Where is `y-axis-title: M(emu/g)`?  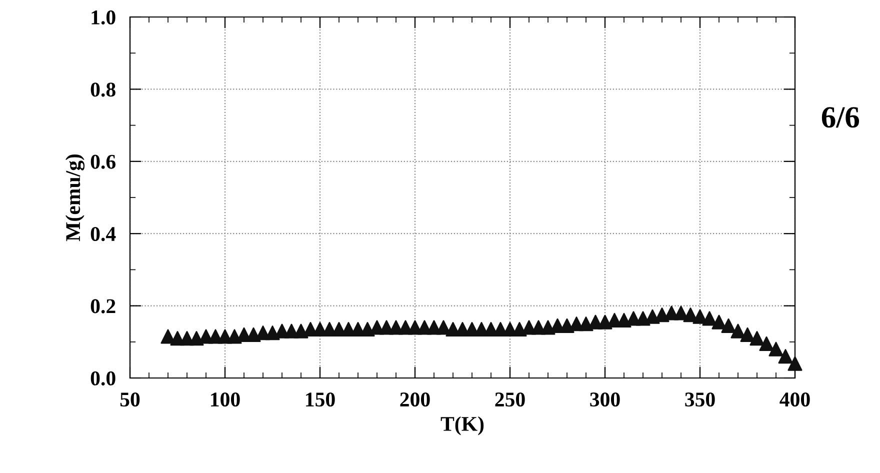 y-axis-title: M(emu/g) is located at coordinates (75, 198).